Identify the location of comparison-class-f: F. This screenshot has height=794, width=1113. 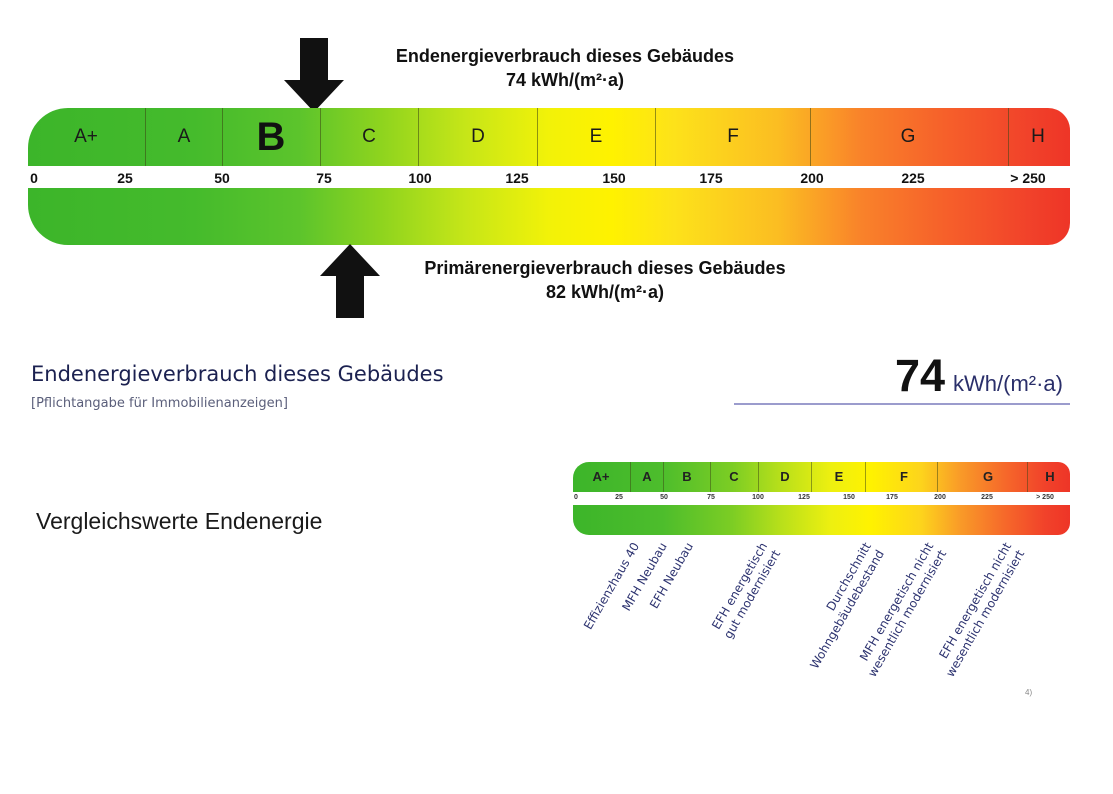
(904, 476).